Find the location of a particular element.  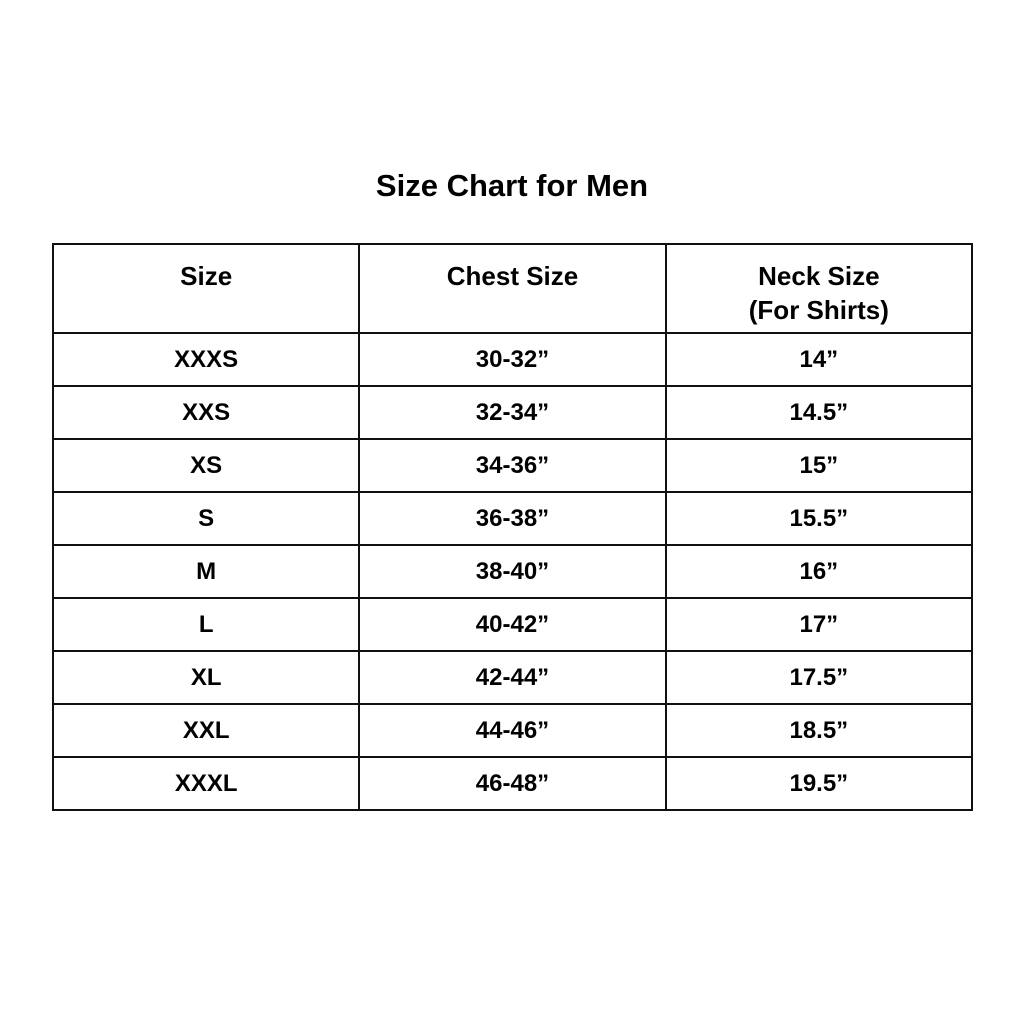

chest-size-cell: 38-40” is located at coordinates (512, 571).